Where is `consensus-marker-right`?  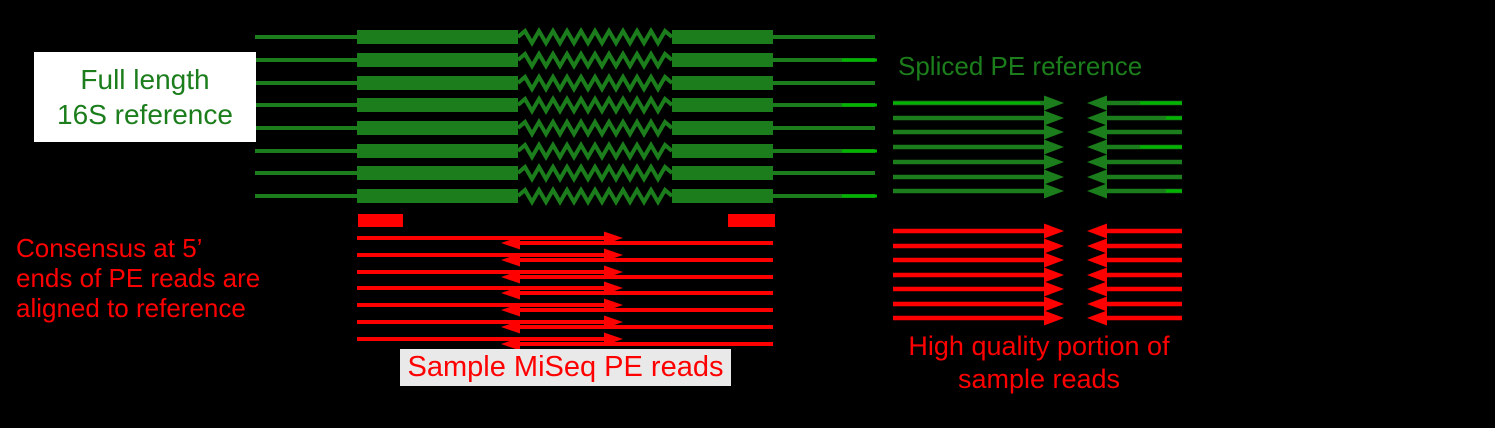
consensus-marker-right is located at coordinates (751, 220).